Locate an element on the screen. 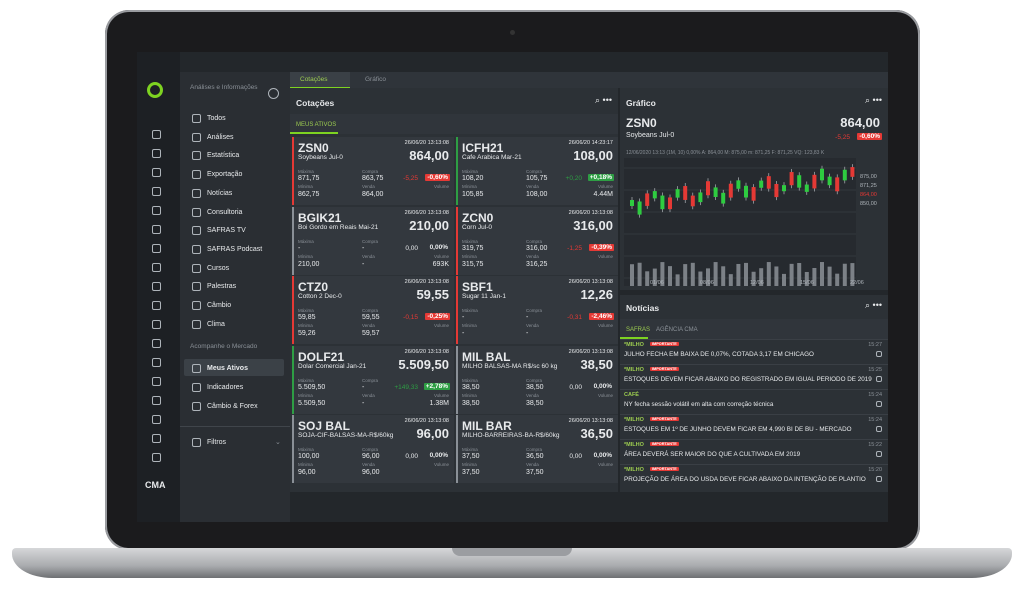 Image resolution: width=1024 pixels, height=602 pixels. menu-item: Cursos is located at coordinates (218, 268).